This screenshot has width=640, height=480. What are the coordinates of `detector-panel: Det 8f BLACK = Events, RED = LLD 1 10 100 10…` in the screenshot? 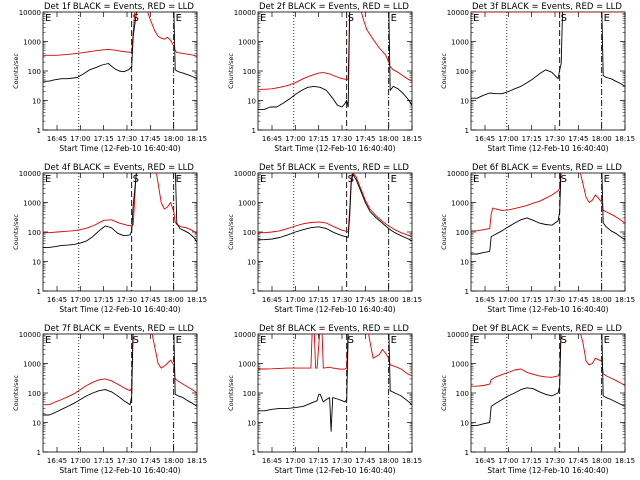 It's located at (324, 399).